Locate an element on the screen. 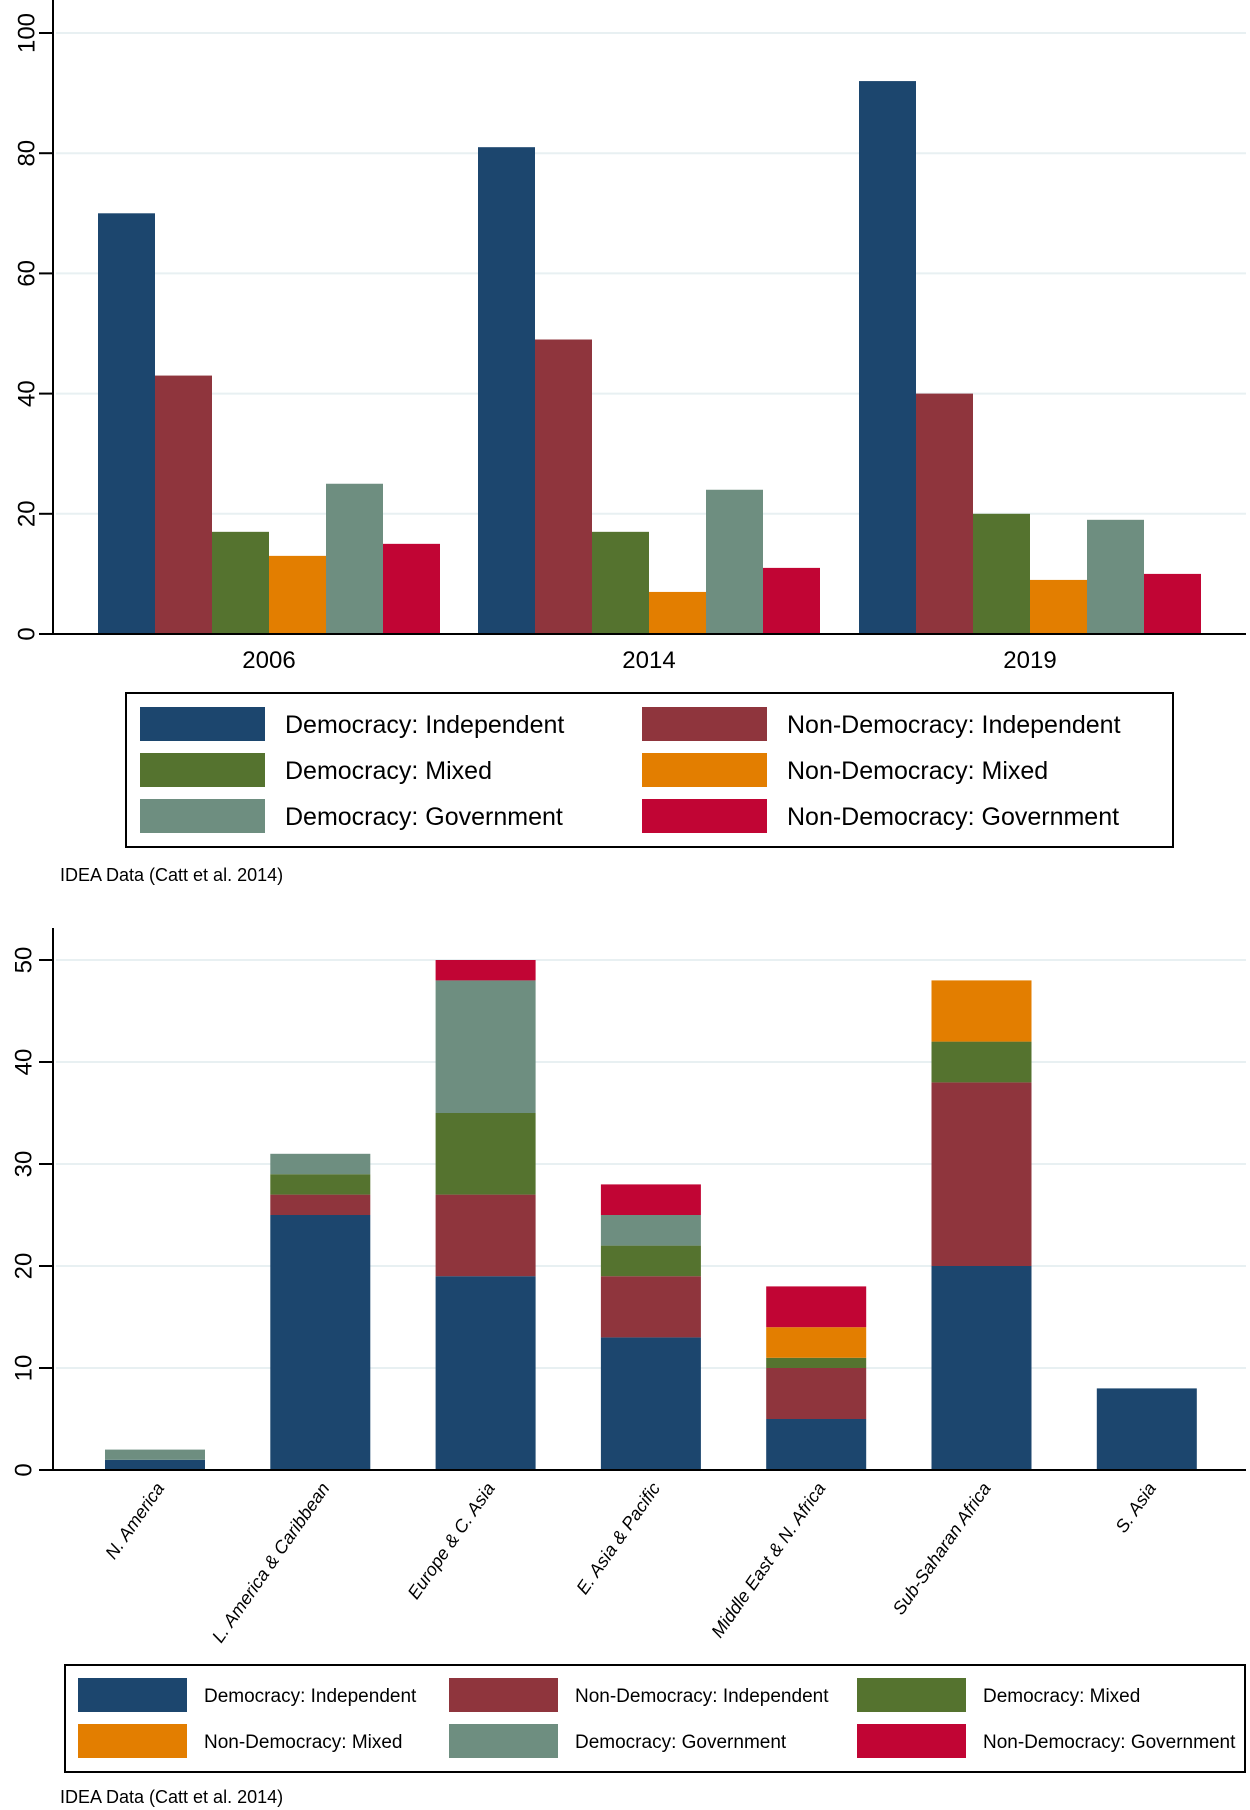 The image size is (1250, 1810). x-tick-labels: 2006 2014 2019 is located at coordinates (649, 660).